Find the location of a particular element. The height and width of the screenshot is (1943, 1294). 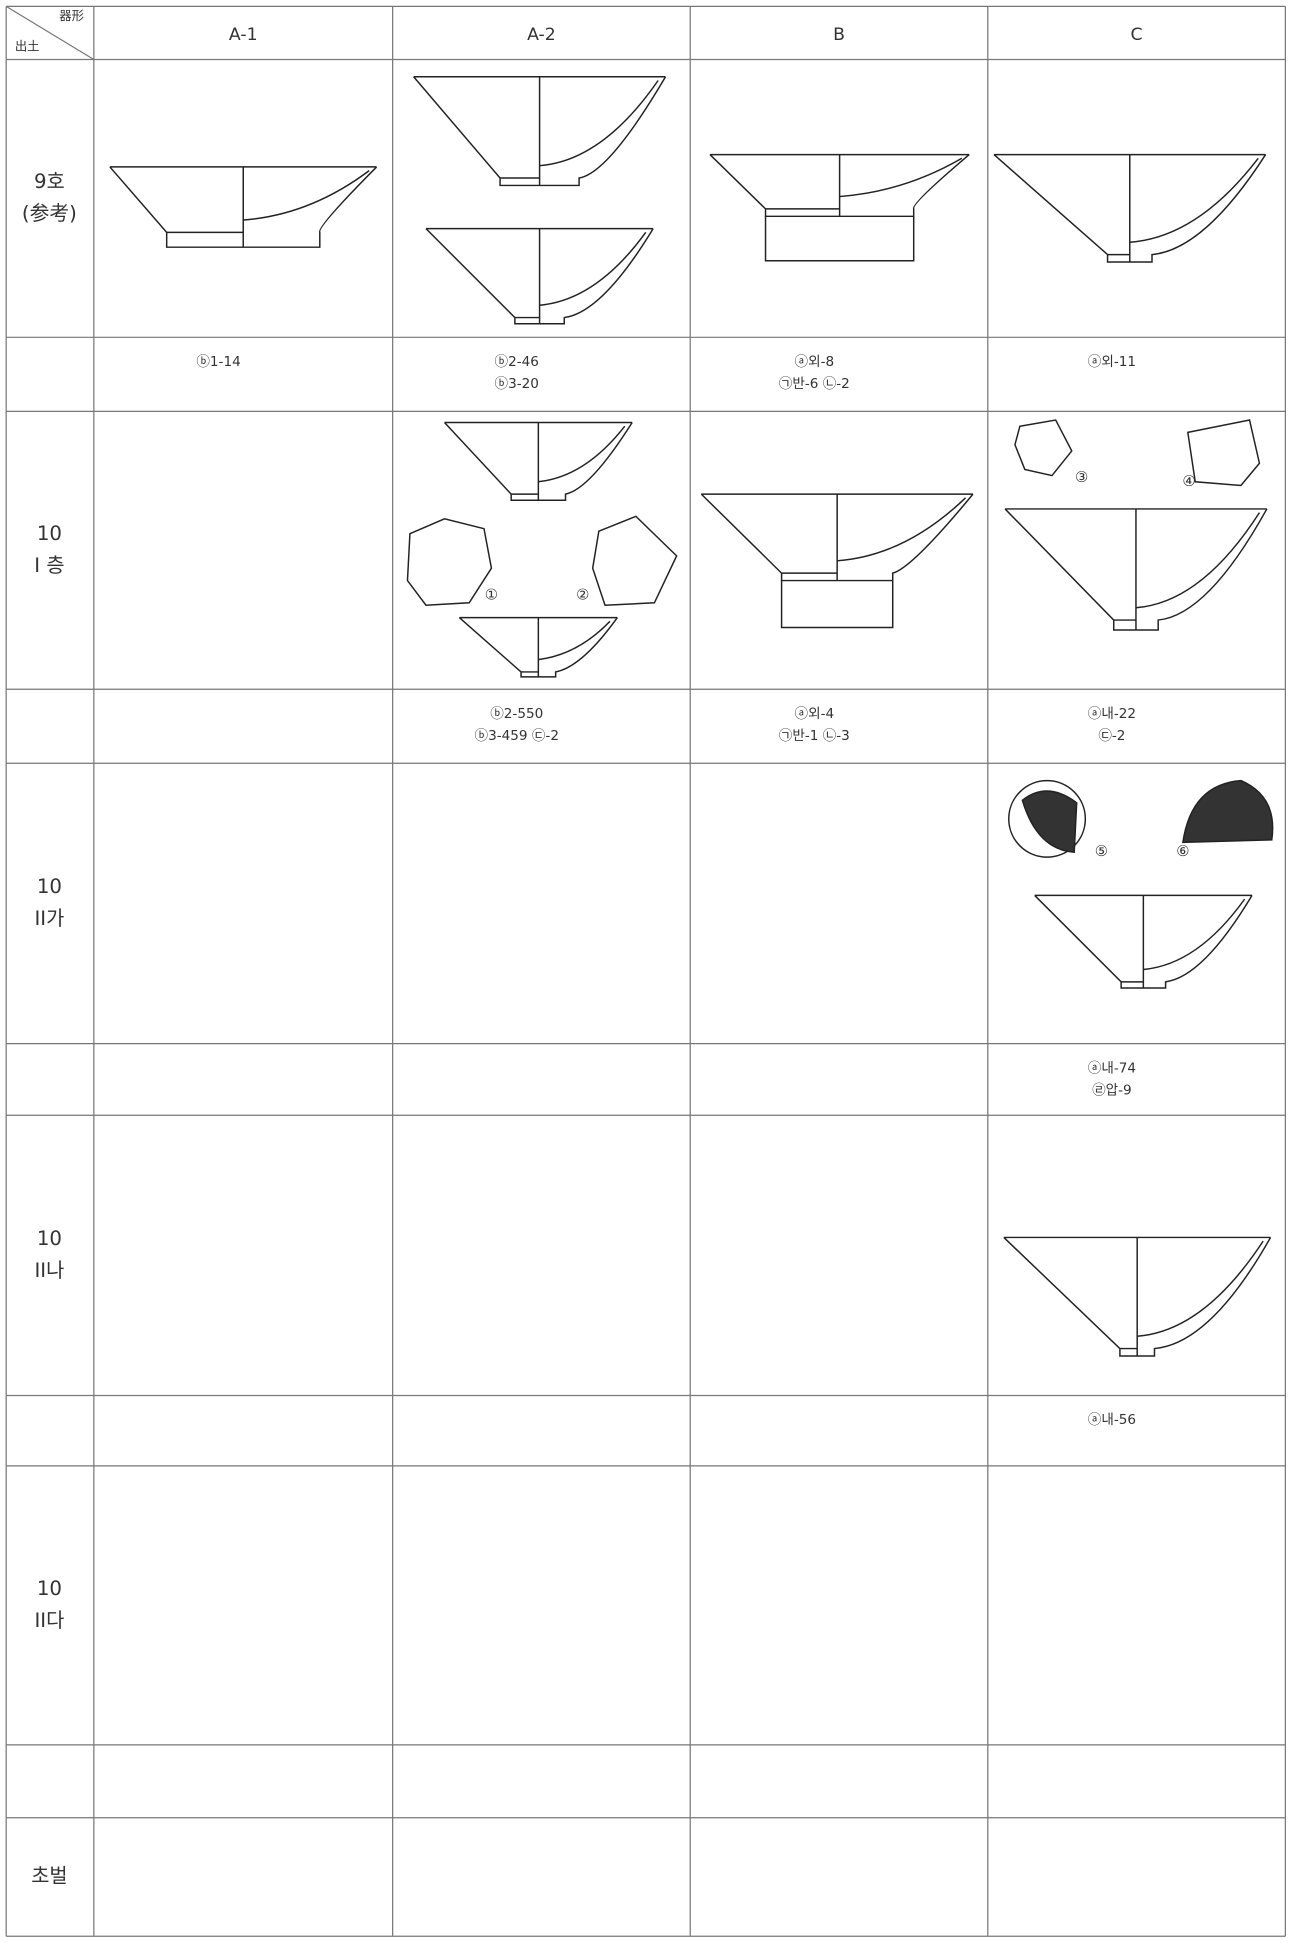

caption: ㉢-2 is located at coordinates (1111, 736).